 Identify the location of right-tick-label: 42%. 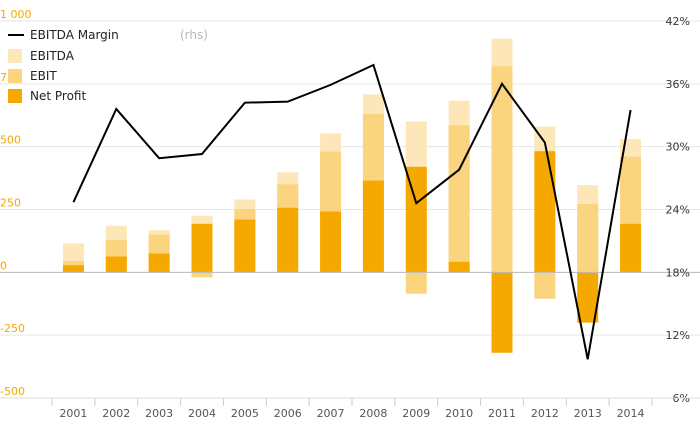
(678, 21).